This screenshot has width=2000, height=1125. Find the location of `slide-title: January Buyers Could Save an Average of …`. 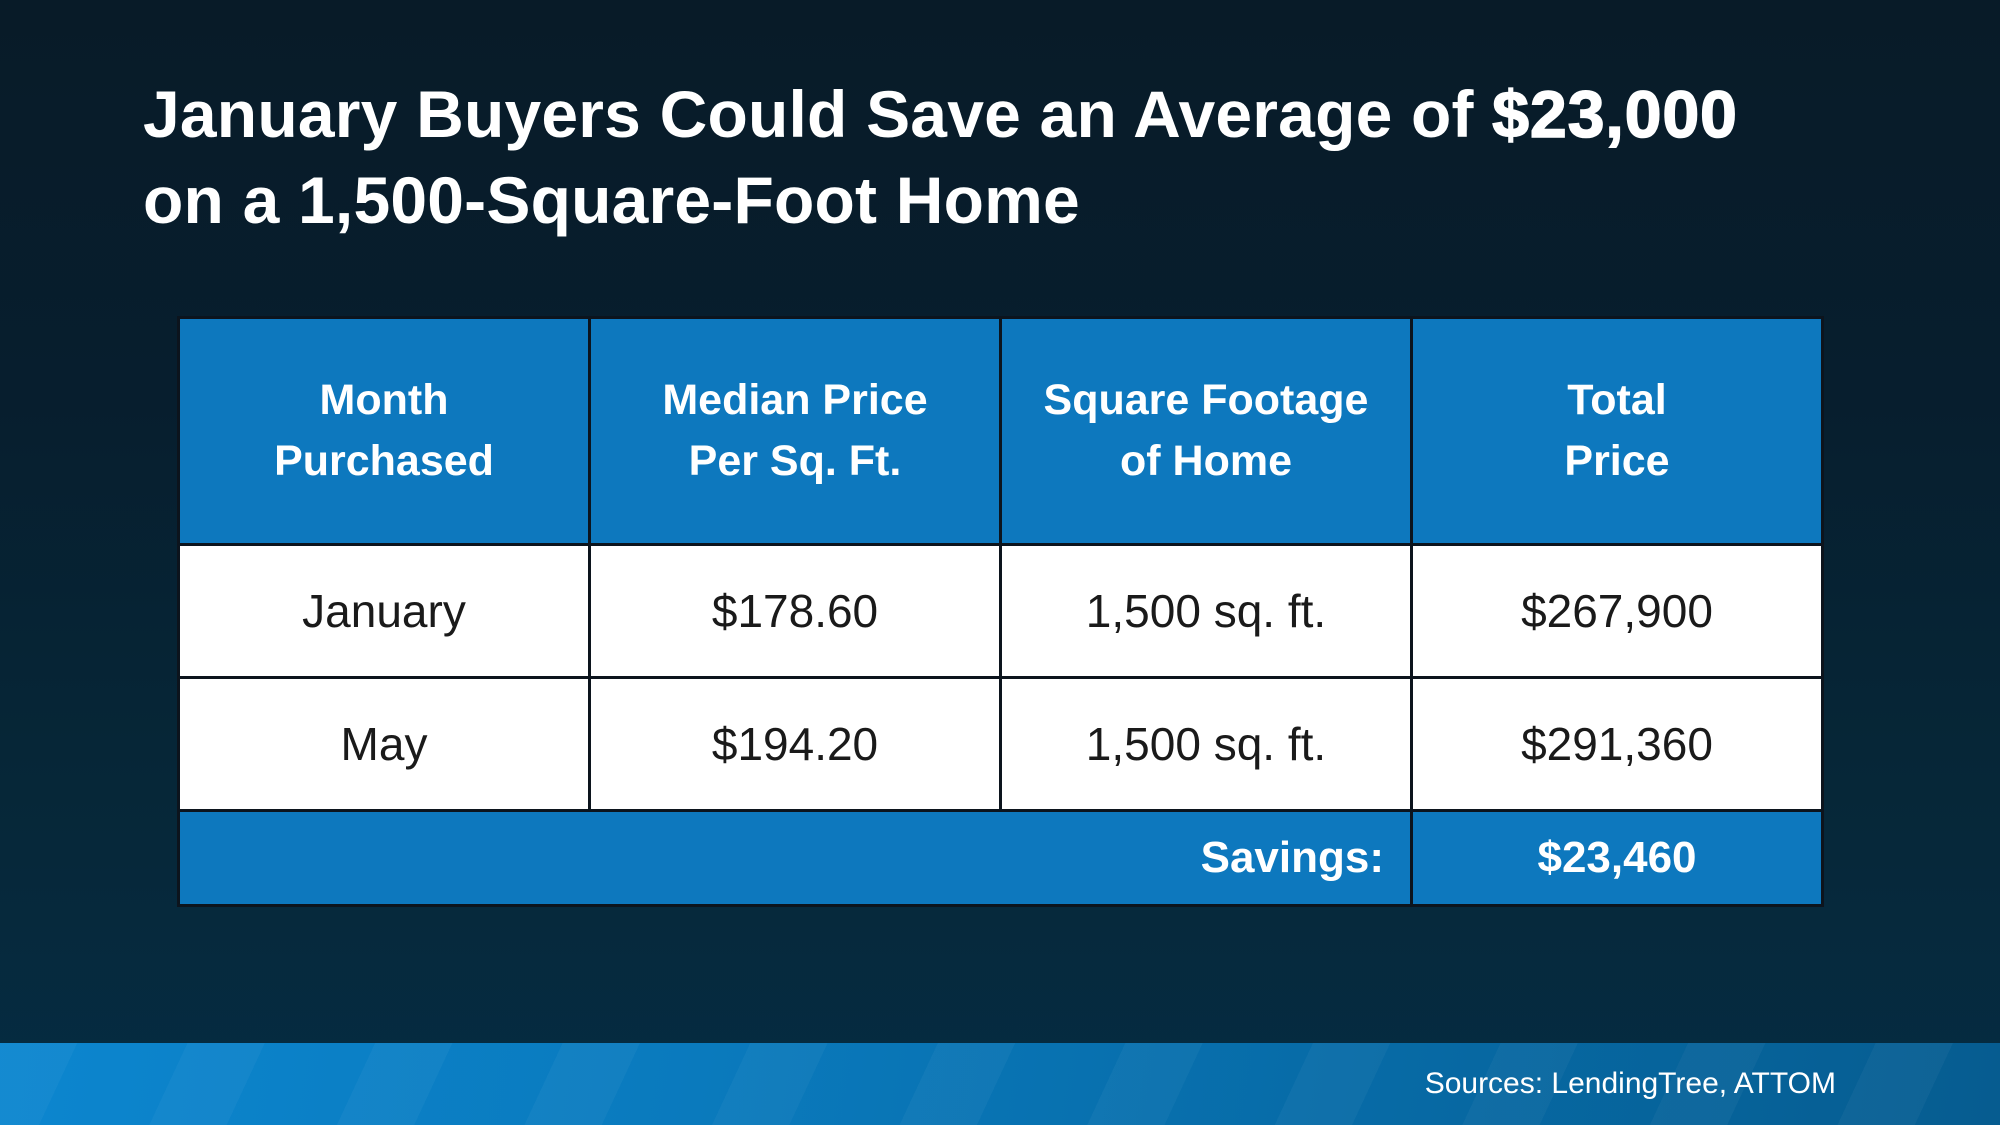

slide-title: January Buyers Could Save an Average of … is located at coordinates (1003, 158).